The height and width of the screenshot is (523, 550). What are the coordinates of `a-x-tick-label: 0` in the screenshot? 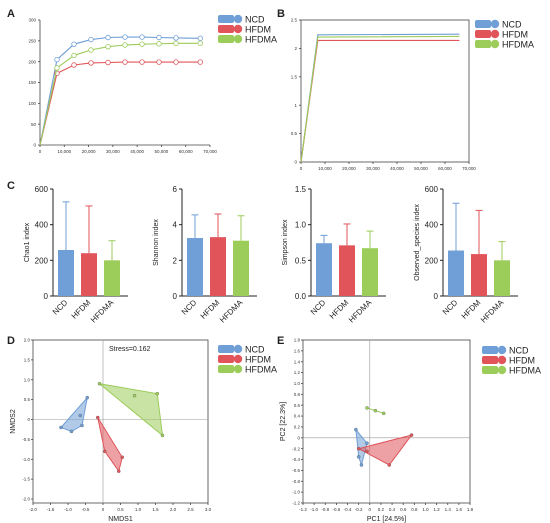 It's located at (40, 151).